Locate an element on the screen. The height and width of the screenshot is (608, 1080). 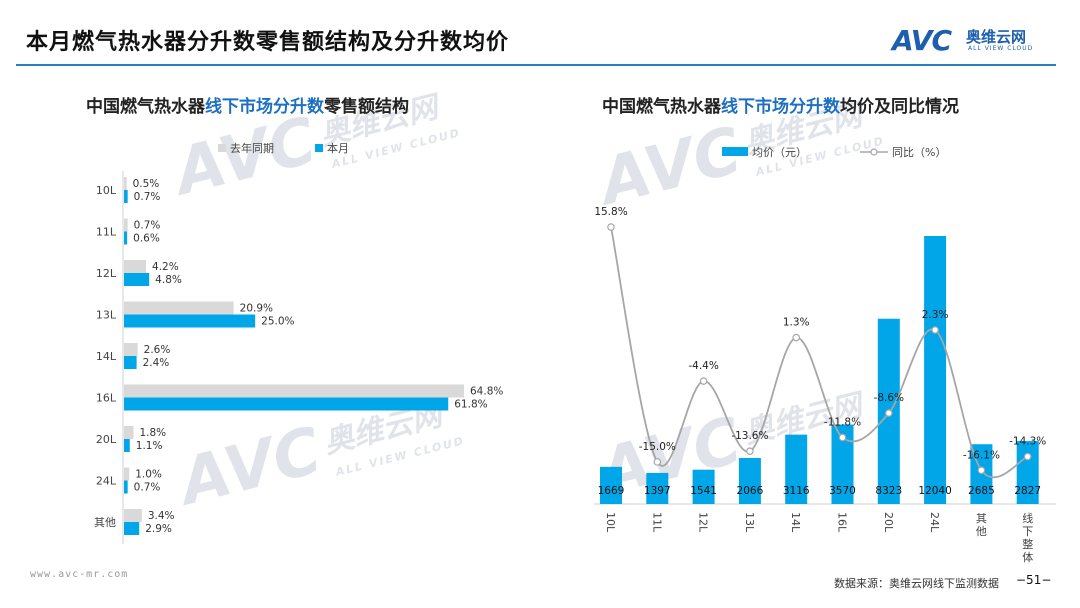
page-number: −51− is located at coordinates (1034, 580).